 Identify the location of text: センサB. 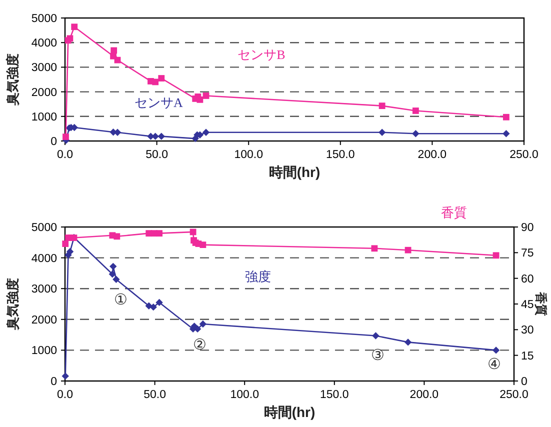
(262, 54).